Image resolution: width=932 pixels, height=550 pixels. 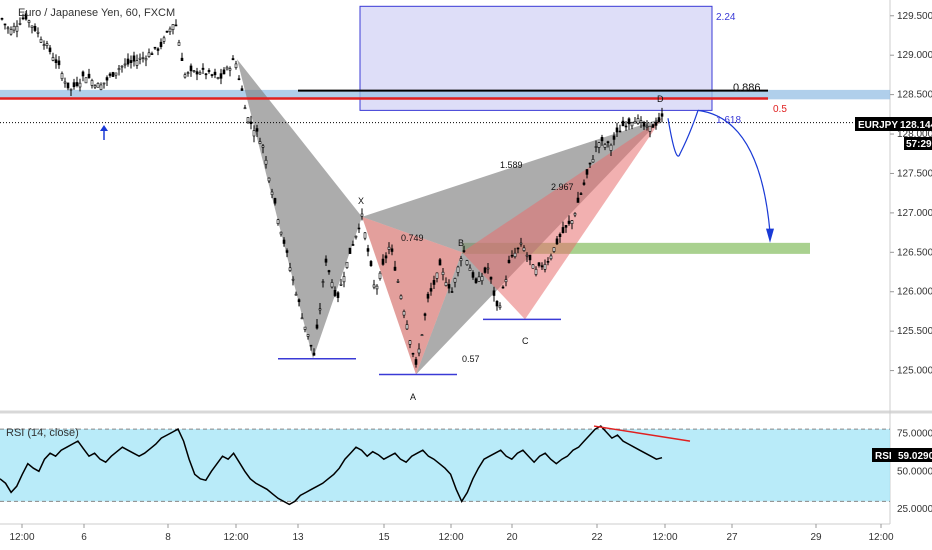 What do you see at coordinates (361, 201) in the screenshot?
I see `point-x-label: X` at bounding box center [361, 201].